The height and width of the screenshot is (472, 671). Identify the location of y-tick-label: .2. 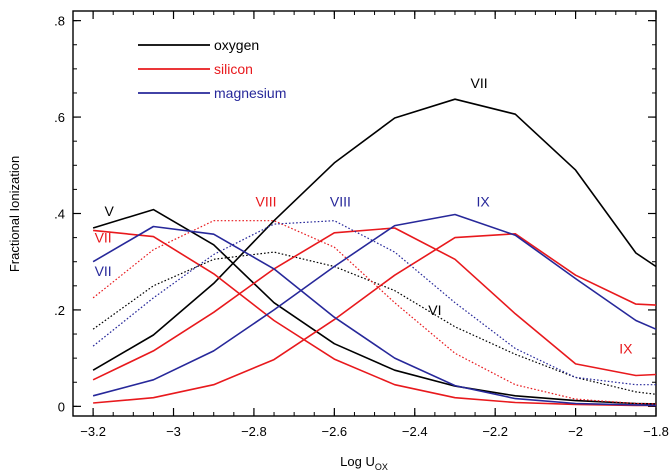
(59, 310).